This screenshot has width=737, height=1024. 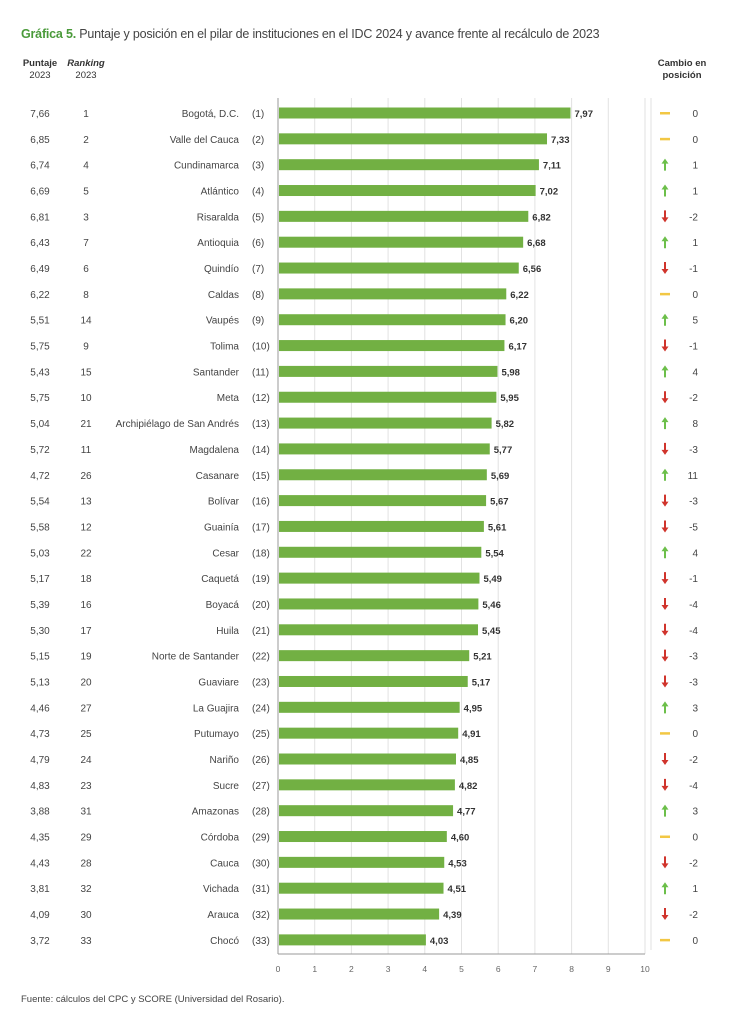 I want to click on bar-value-label: 4,82, so click(x=468, y=786).